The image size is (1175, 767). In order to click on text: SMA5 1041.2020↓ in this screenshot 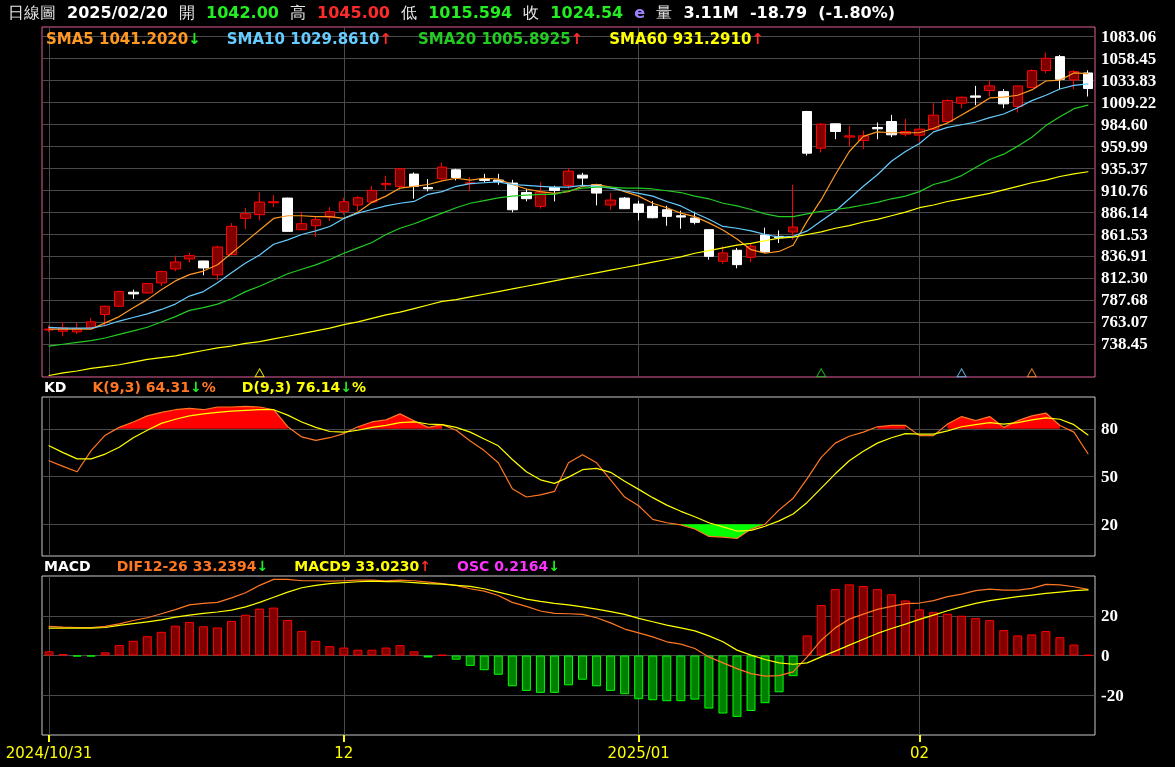, I will do `click(123, 39)`.